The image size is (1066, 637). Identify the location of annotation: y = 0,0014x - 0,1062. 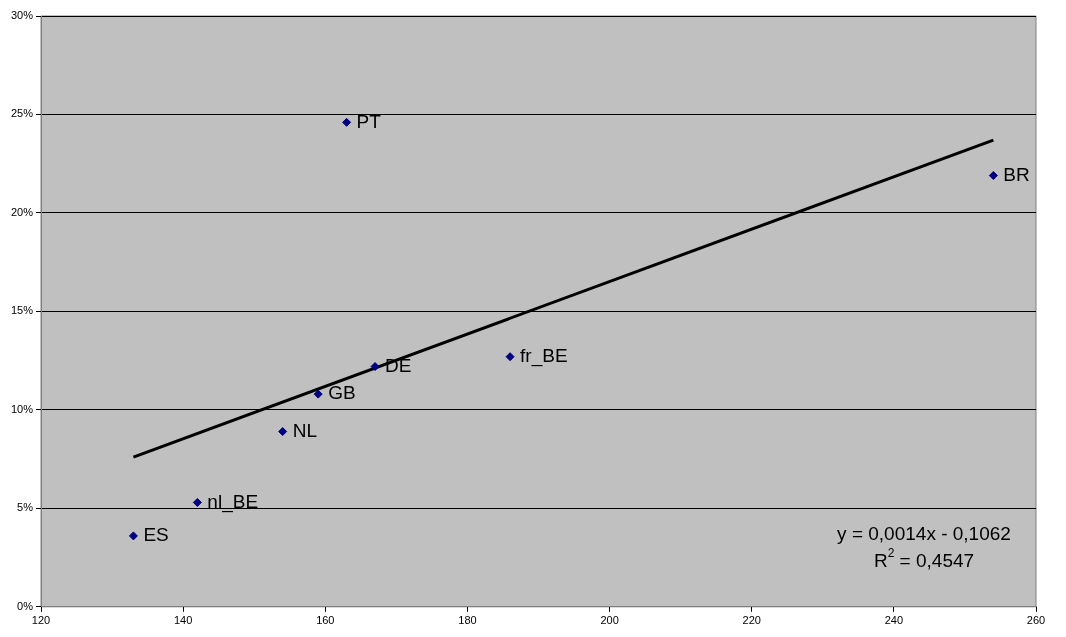
(924, 534).